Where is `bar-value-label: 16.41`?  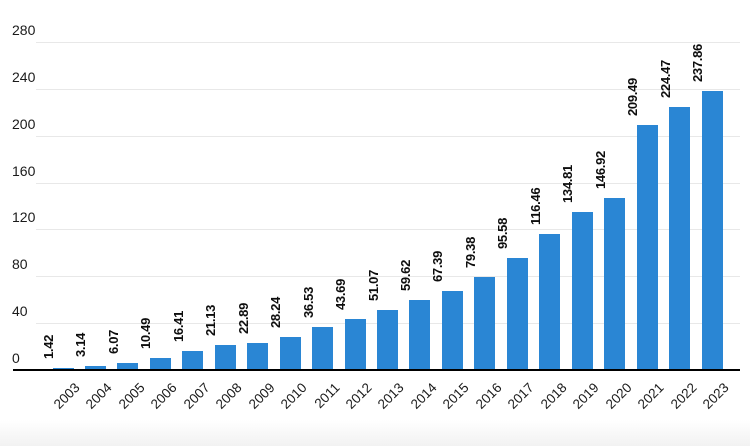 bar-value-label: 16.41 is located at coordinates (178, 326).